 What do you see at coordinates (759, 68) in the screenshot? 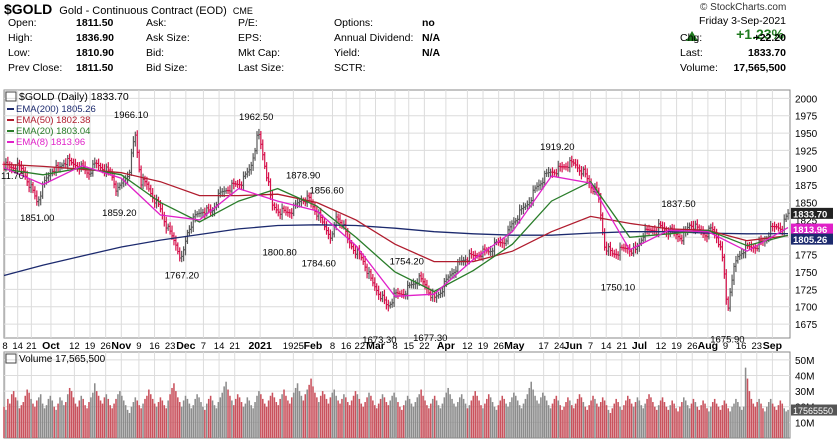
I see `quote-value-volume: 17,565,500` at bounding box center [759, 68].